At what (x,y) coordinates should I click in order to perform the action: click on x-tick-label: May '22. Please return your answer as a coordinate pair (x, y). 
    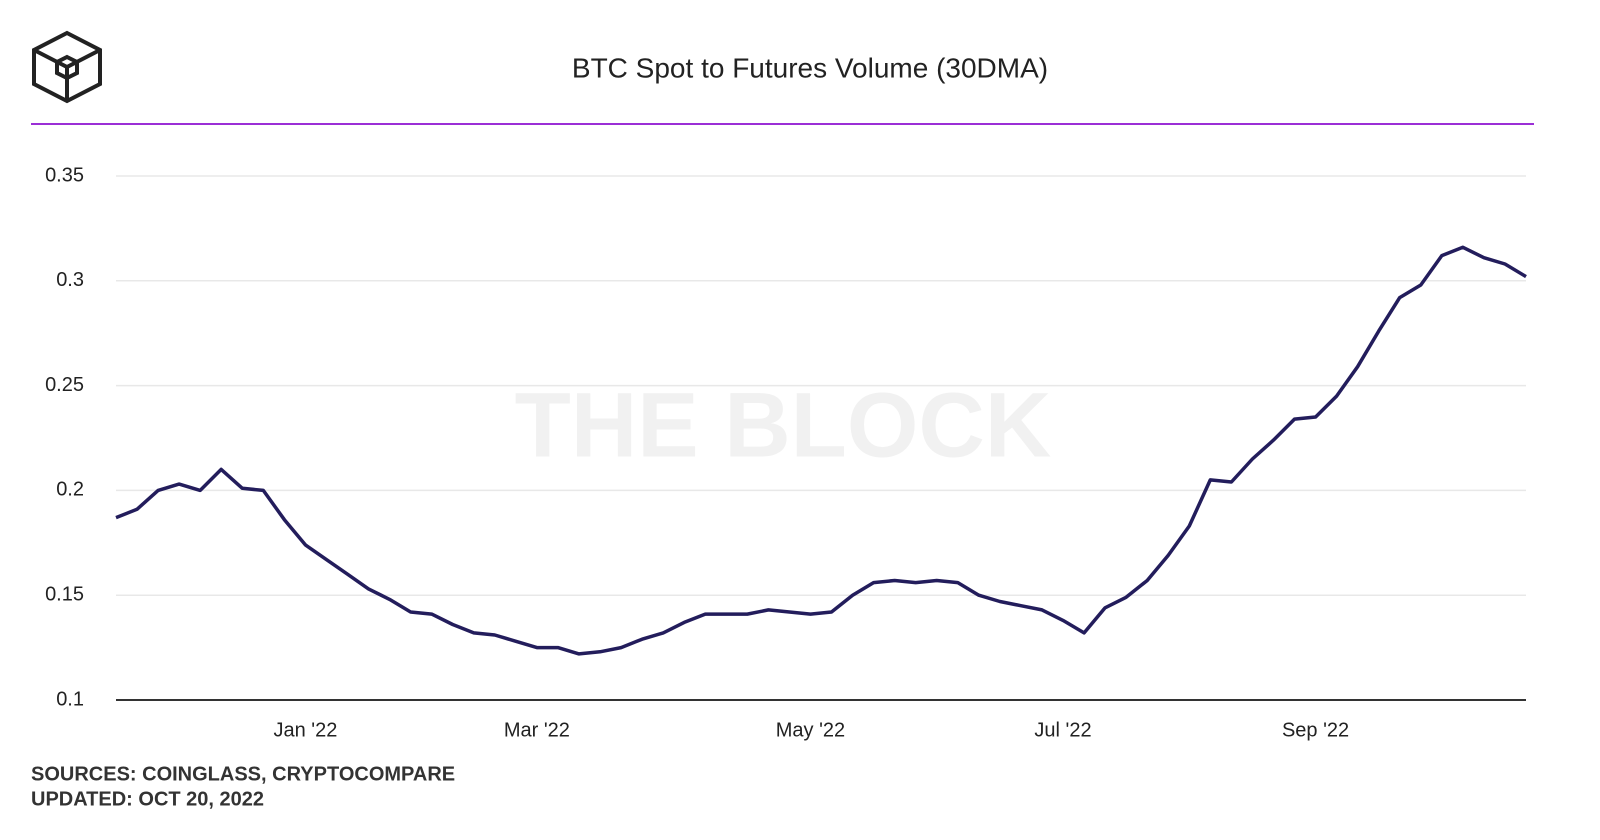
    Looking at the image, I should click on (810, 730).